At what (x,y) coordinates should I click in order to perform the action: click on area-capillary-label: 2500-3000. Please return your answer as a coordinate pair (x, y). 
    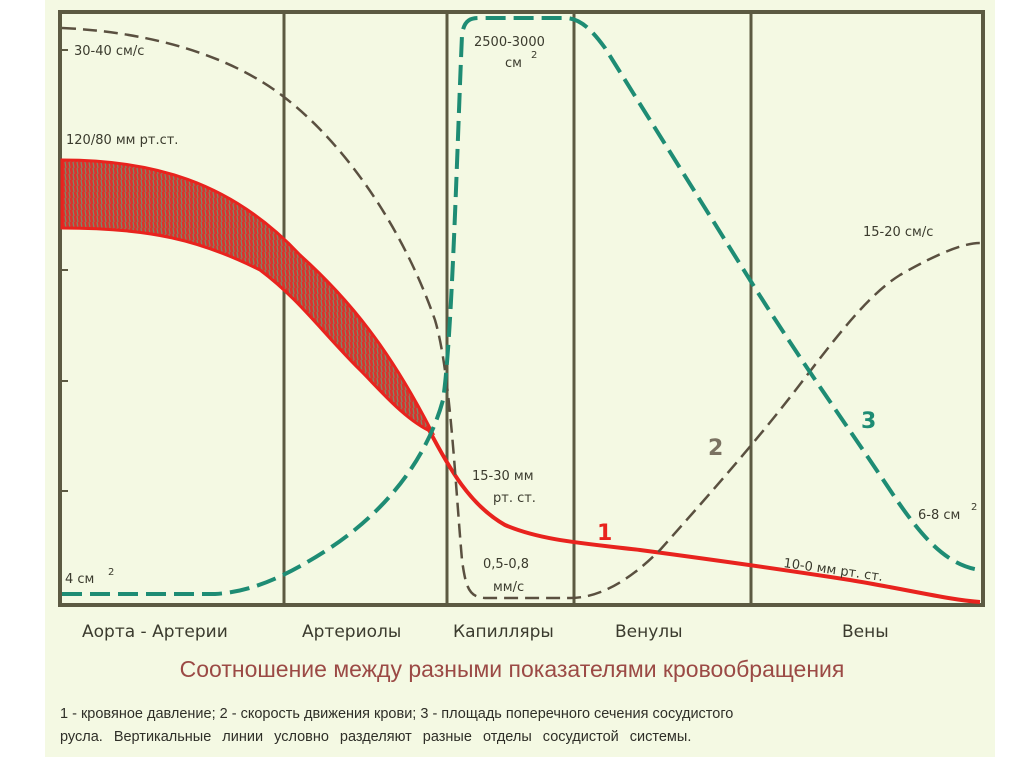
    Looking at the image, I should click on (509, 42).